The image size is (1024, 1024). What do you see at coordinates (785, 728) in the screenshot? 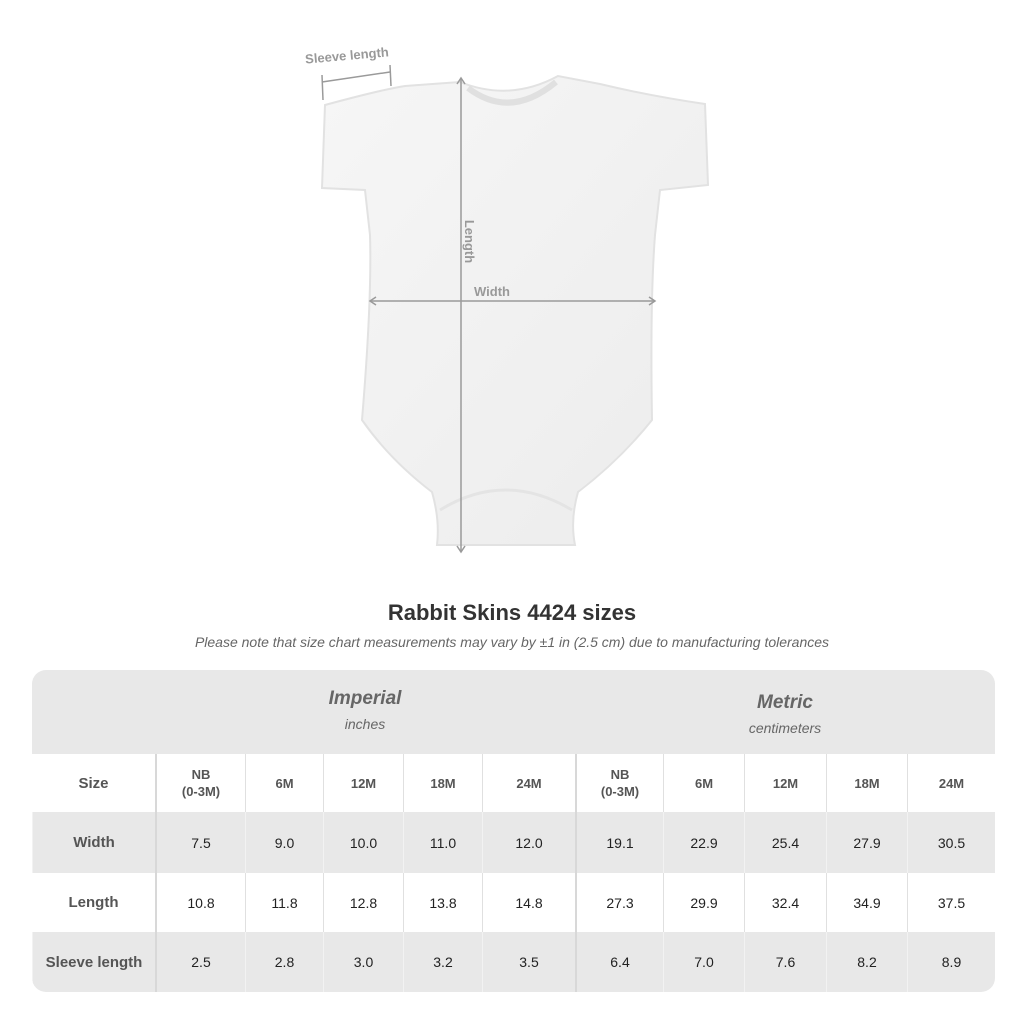
I see `metric-unit: centimeters` at bounding box center [785, 728].